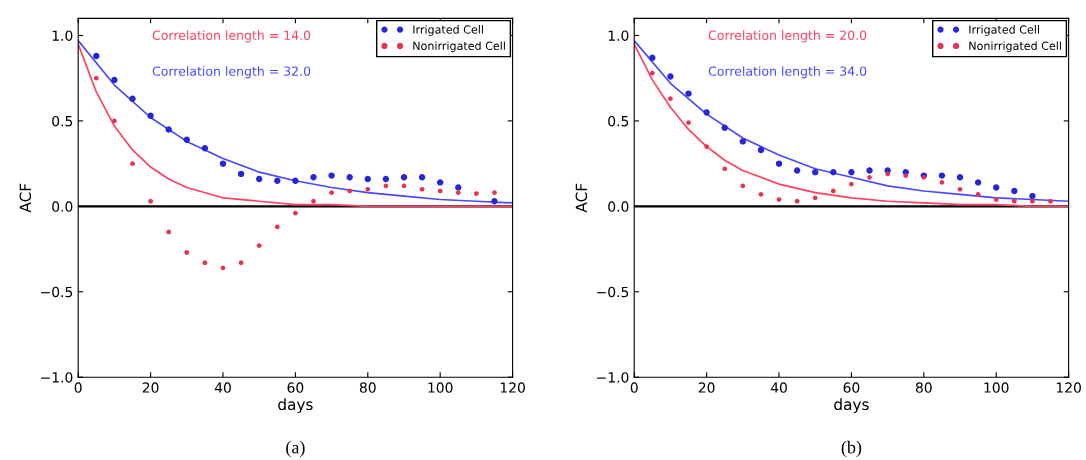  I want to click on x-tick-label: 80, so click(923, 387).